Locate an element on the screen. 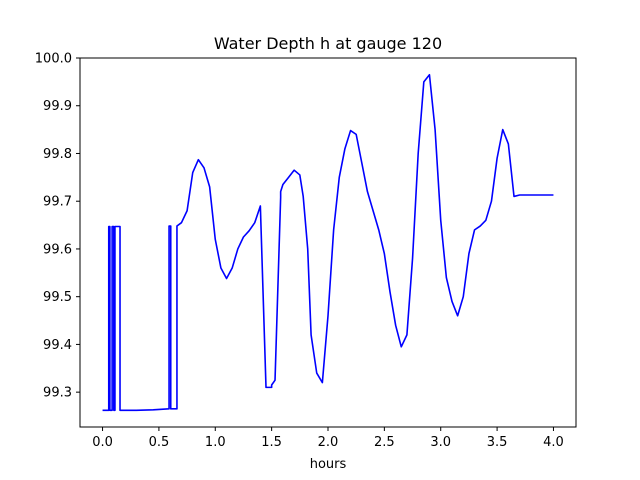 This screenshot has width=640, height=480. y-tick-label: 99.6 is located at coordinates (57, 249).